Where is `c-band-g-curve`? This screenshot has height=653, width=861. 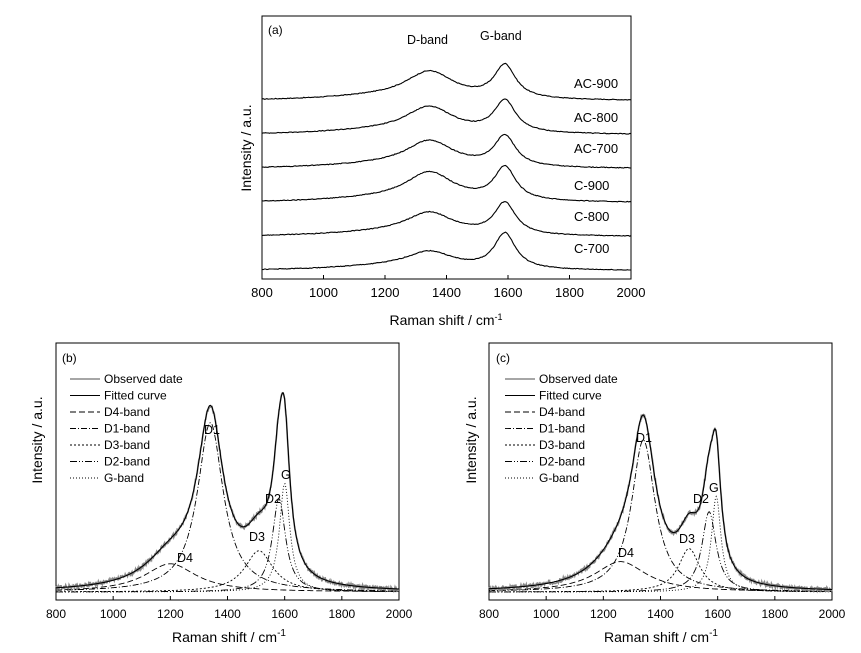 c-band-g-curve is located at coordinates (660, 544).